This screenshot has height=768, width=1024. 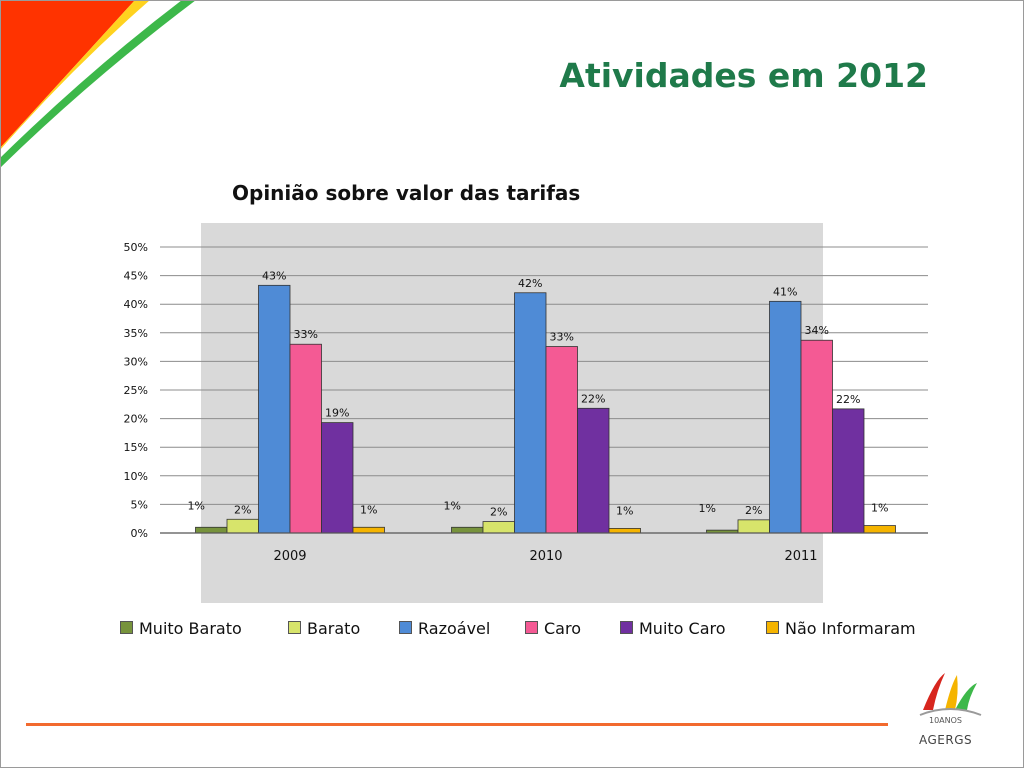 I want to click on logo-anos-text: 10ANOS, so click(x=946, y=720).